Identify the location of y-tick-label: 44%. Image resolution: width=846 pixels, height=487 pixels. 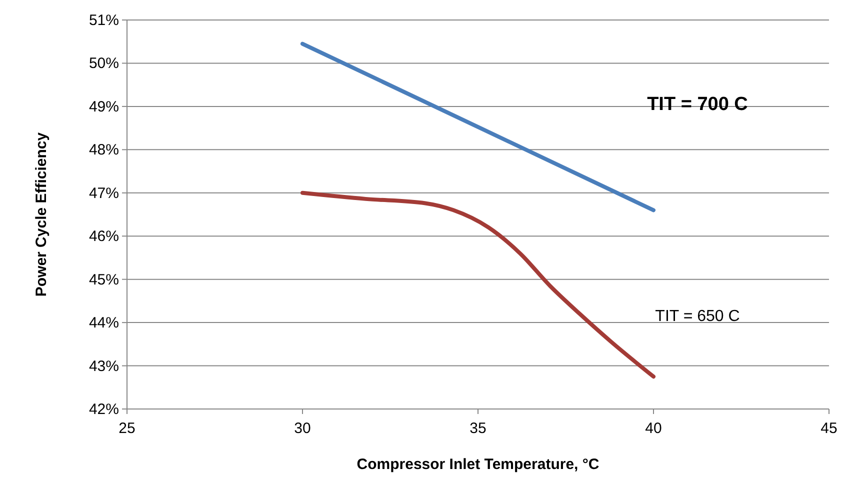
(103, 323).